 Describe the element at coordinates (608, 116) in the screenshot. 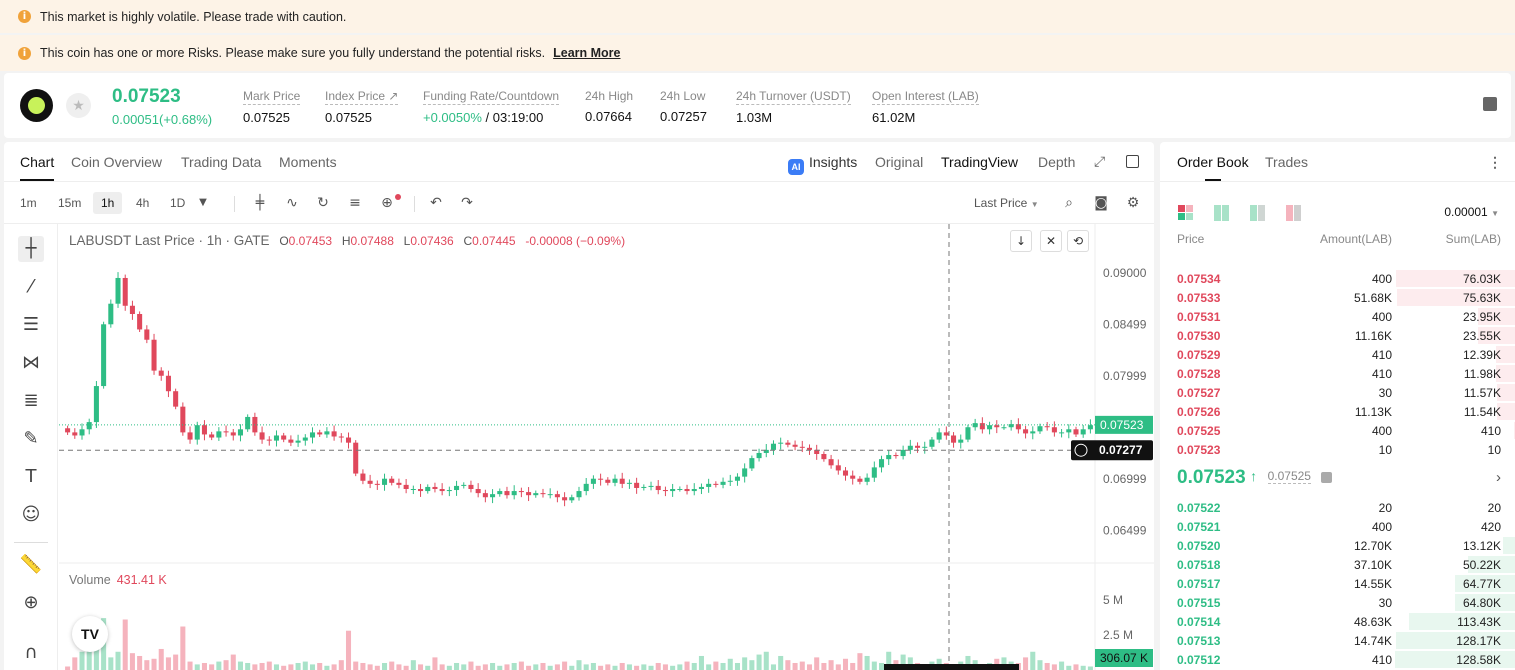

I see `stat-value: 0.07664` at that location.